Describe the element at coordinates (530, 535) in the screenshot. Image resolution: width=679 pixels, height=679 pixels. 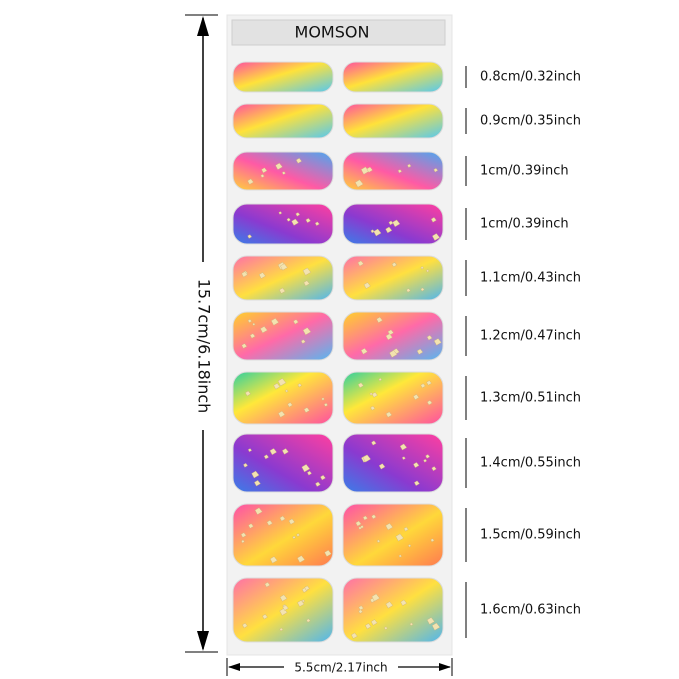
I see `size-label: 1.5cm/0.59inch` at that location.